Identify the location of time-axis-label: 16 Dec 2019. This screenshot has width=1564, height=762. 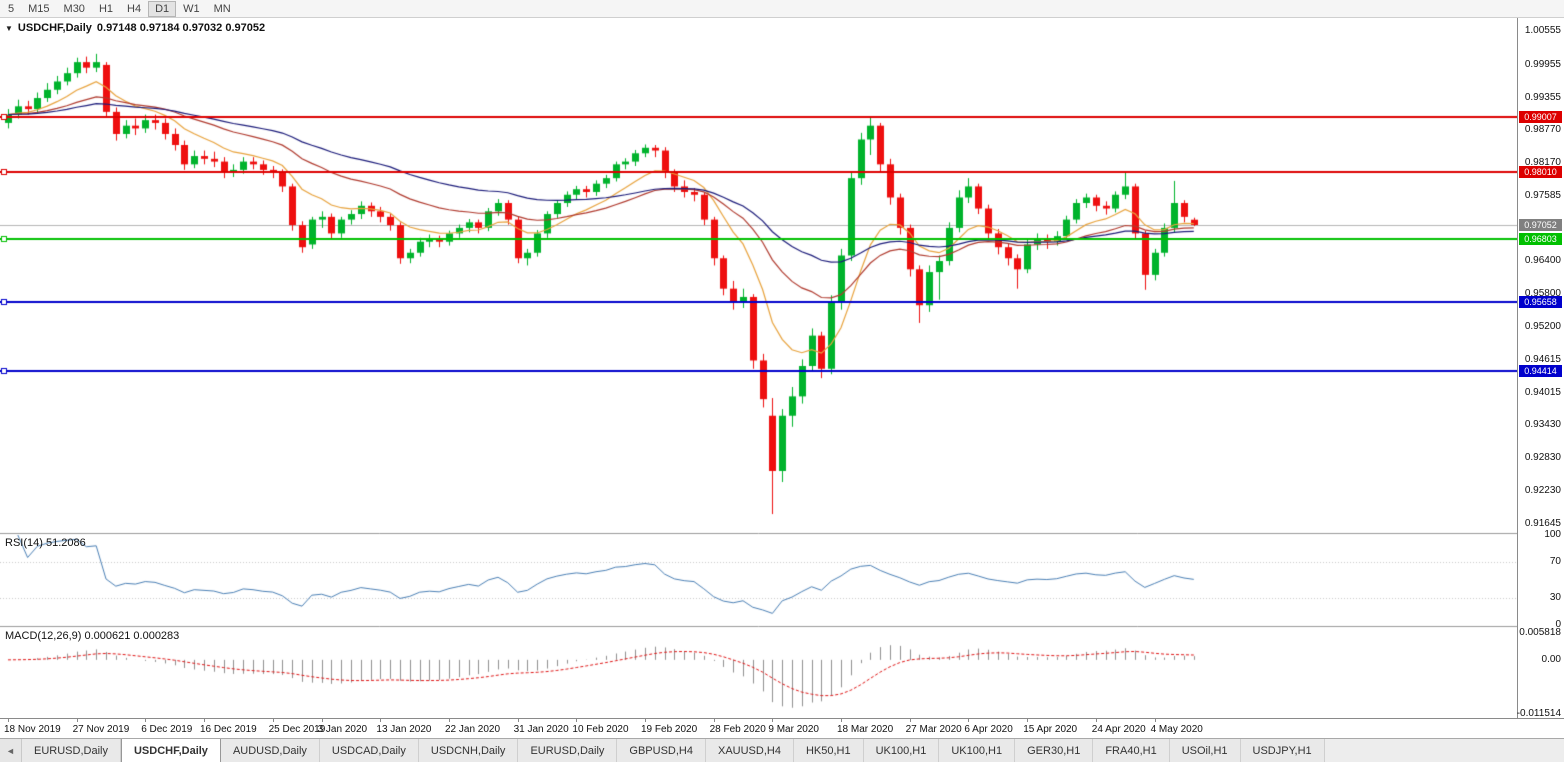
(228, 729).